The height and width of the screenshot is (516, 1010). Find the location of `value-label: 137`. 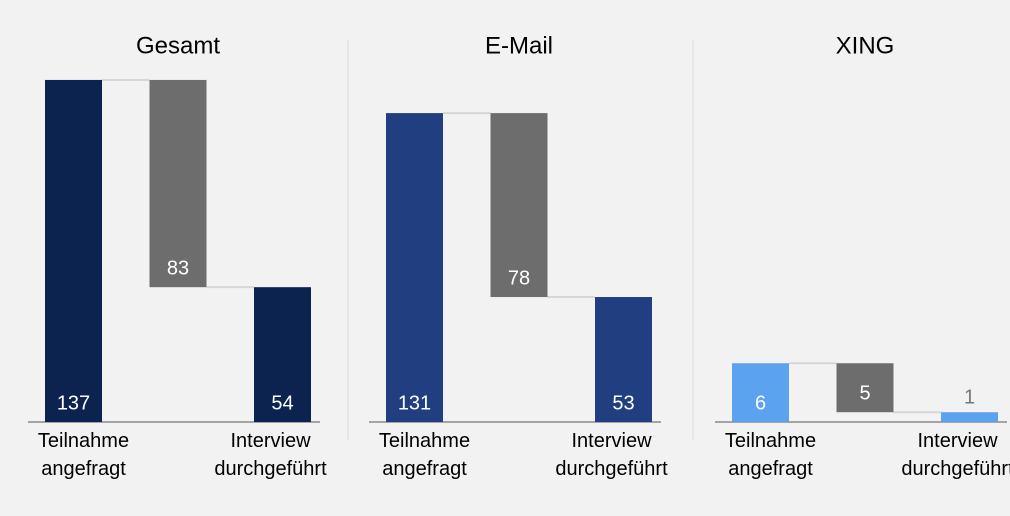

value-label: 137 is located at coordinates (73, 403).